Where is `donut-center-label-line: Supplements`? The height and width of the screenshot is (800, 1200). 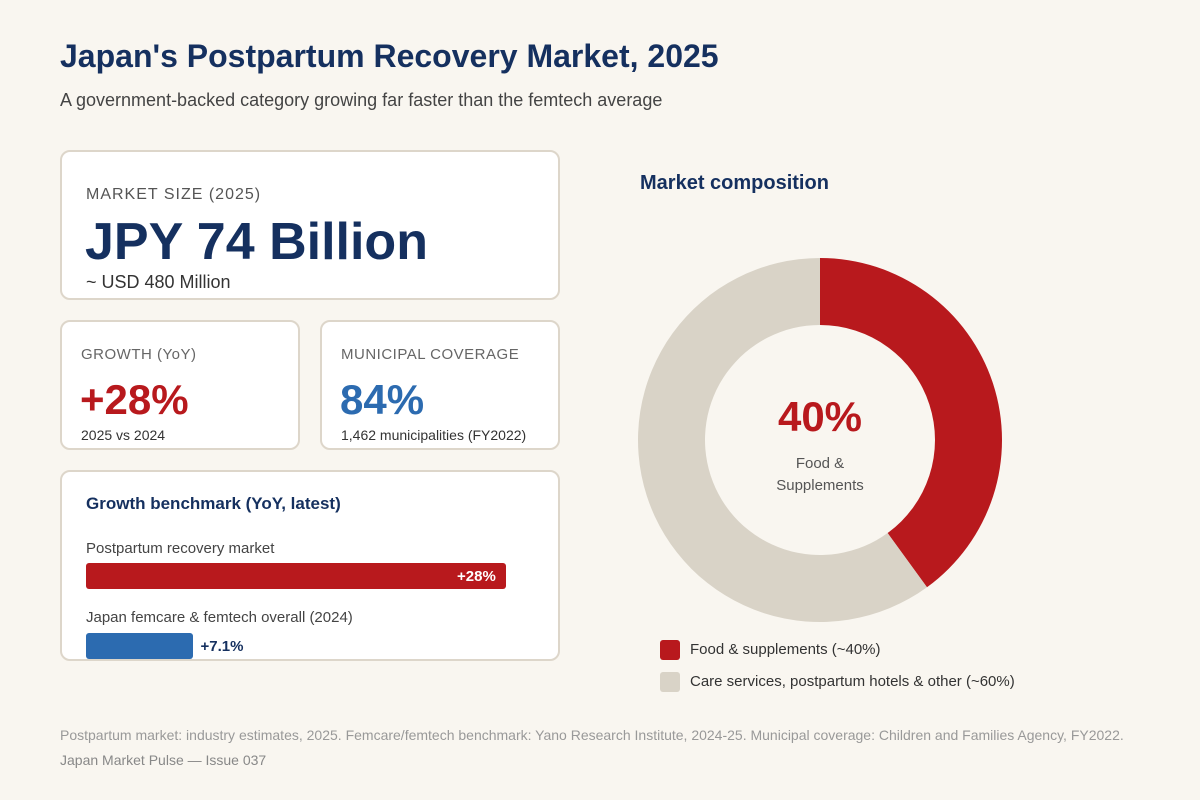 donut-center-label-line: Supplements is located at coordinates (820, 485).